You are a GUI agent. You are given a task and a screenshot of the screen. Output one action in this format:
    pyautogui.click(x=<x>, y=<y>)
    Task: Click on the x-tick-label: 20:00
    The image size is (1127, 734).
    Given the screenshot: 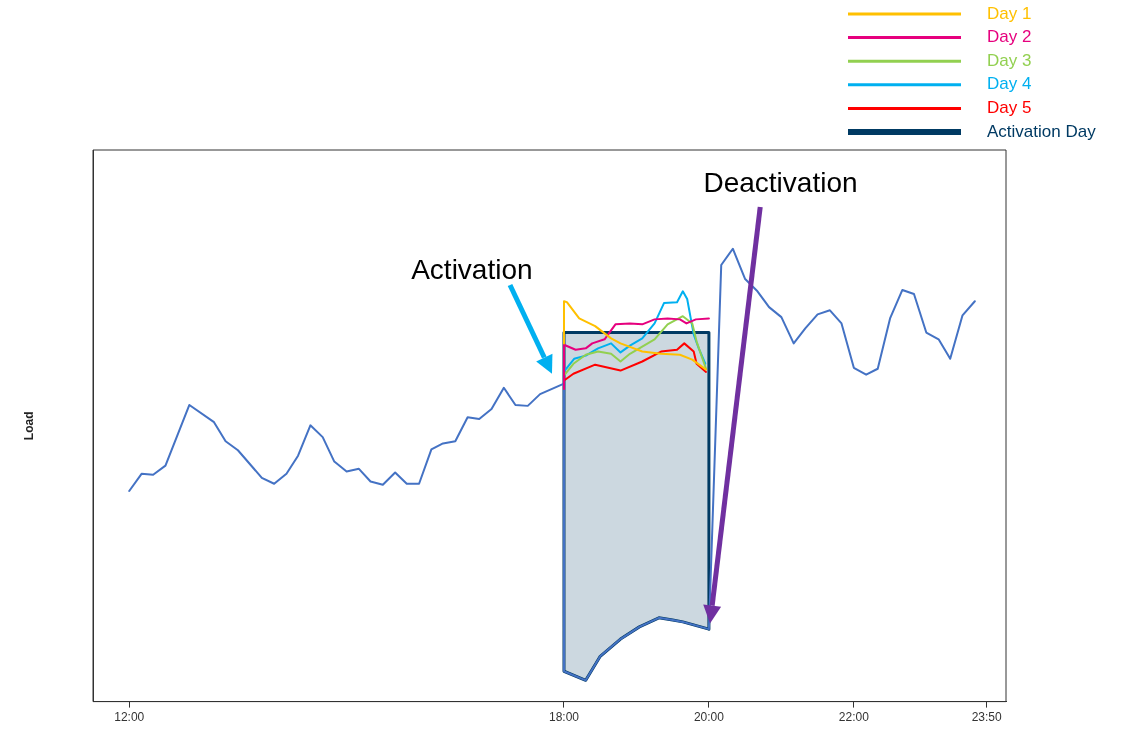 What is the action you would take?
    pyautogui.click(x=709, y=717)
    